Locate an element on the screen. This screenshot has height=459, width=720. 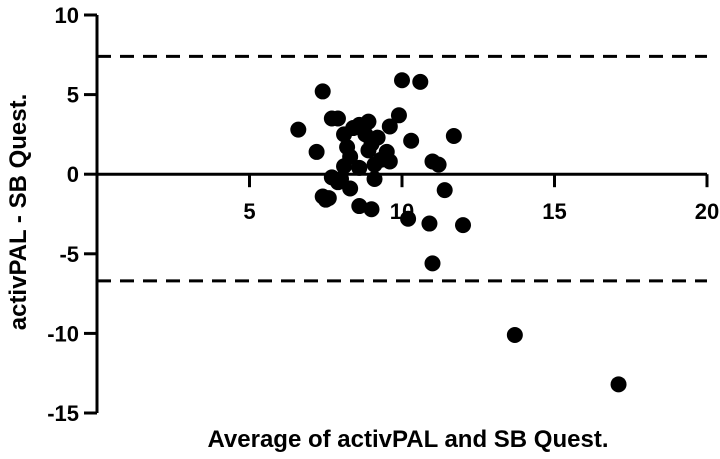
x-tick-label: 5 is located at coordinates (249, 211).